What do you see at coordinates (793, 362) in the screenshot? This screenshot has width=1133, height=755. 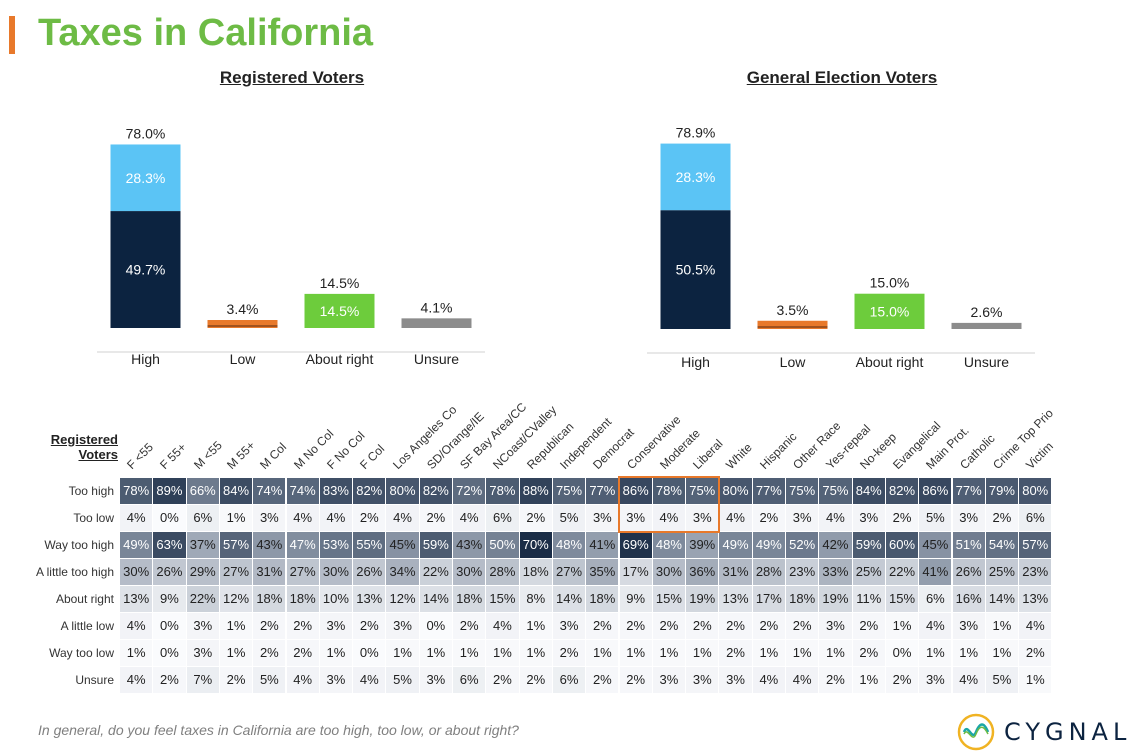 I see `category-tick-label: Low` at bounding box center [793, 362].